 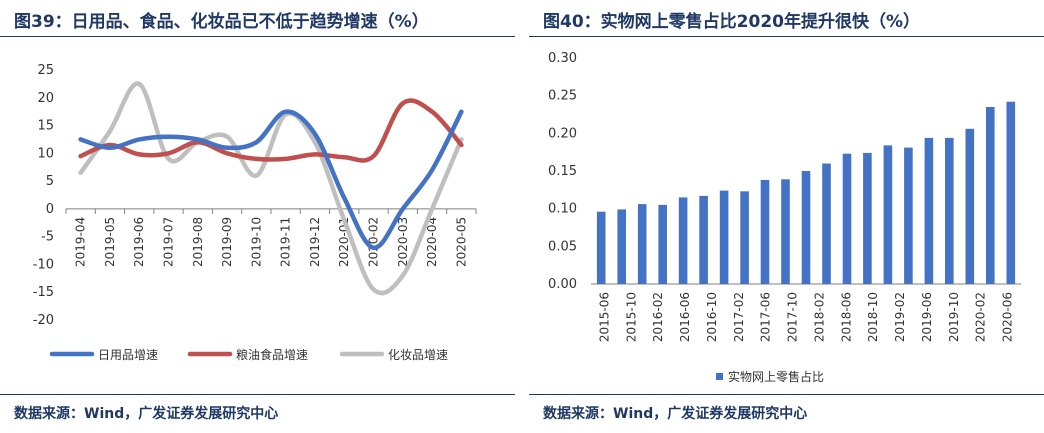 What do you see at coordinates (403, 242) in the screenshot?
I see `x-tick-label: 2020-03` at bounding box center [403, 242].